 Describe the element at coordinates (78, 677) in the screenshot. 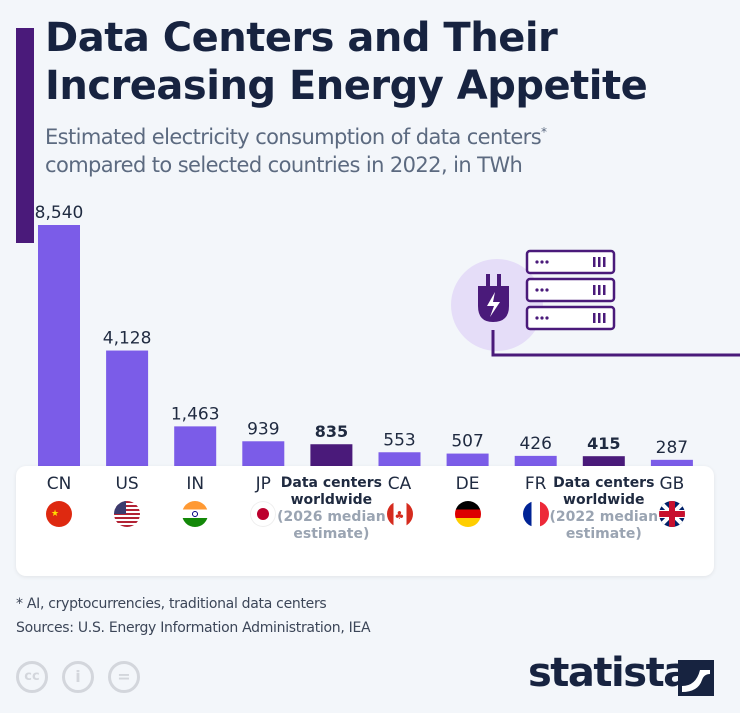

I see `attribution-icon: i` at that location.